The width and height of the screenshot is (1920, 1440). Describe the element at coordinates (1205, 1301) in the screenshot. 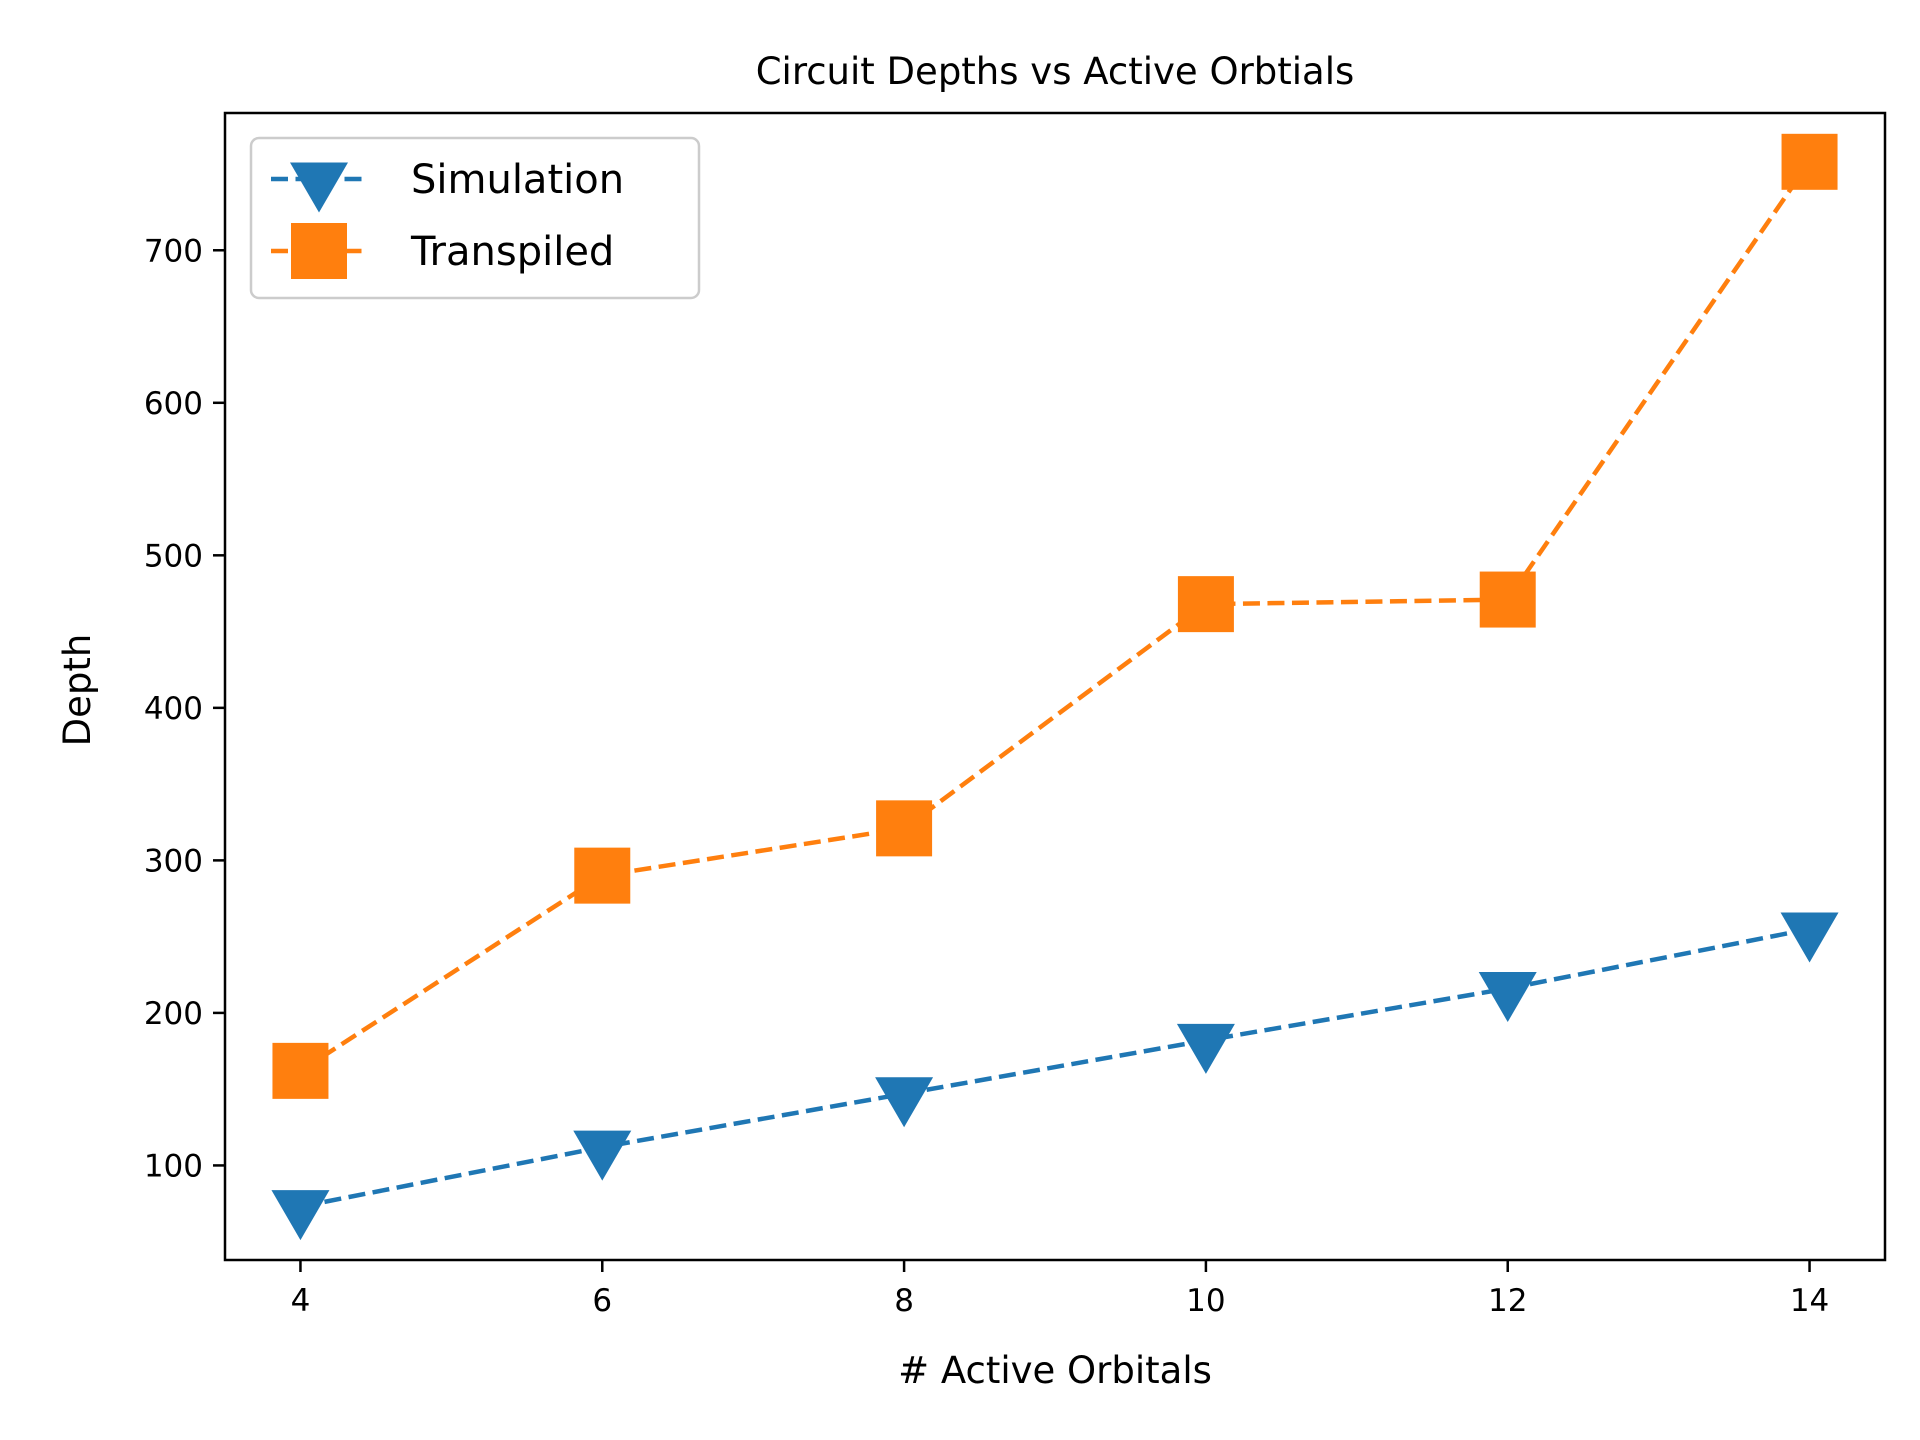

I see `x-tick-label-10: 10` at that location.